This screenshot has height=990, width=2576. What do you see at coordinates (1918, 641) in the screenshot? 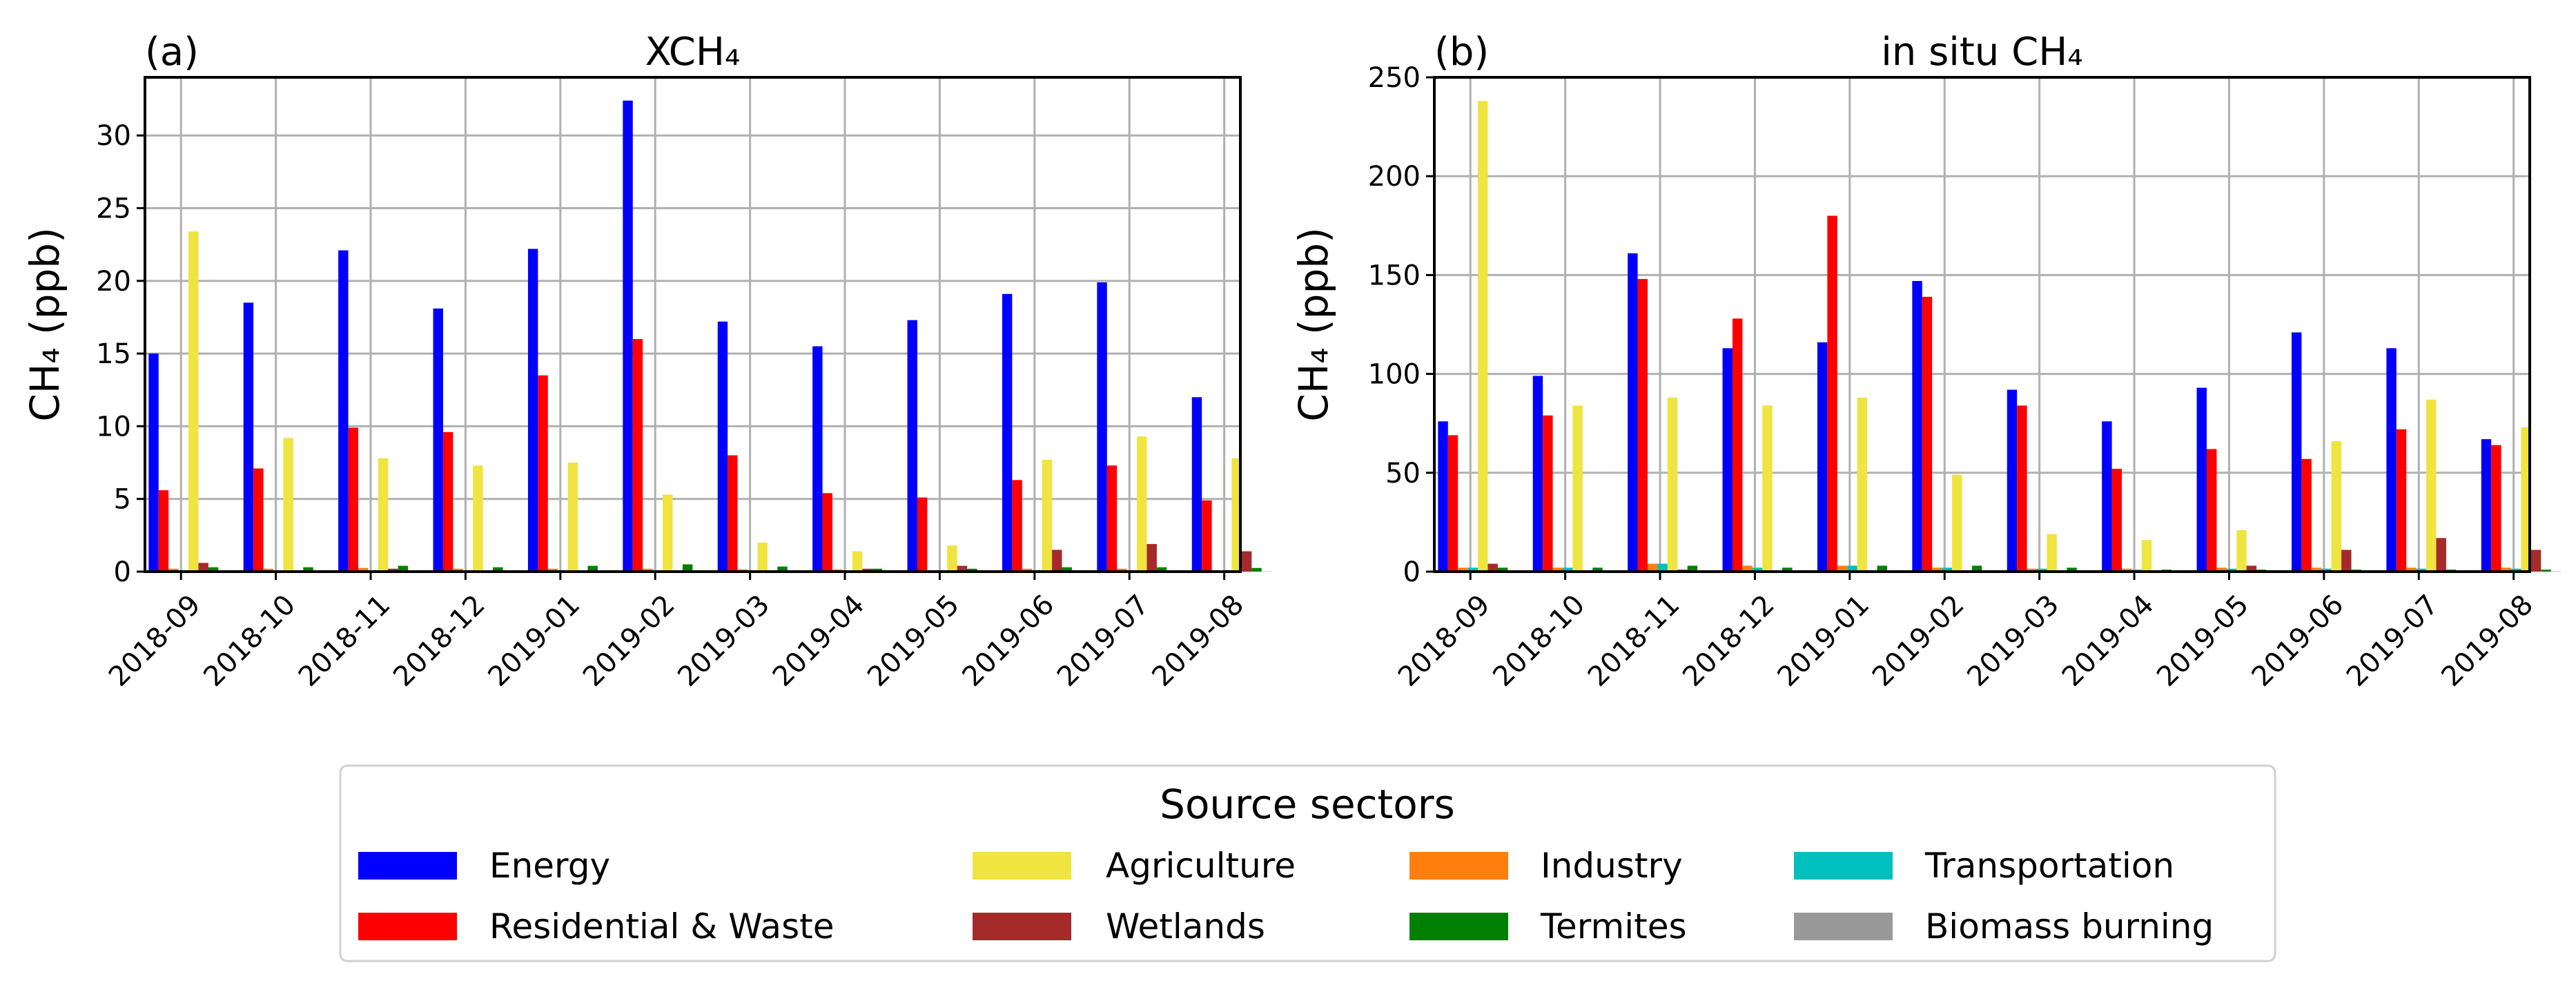
I see `x-tick-label: 2019-02` at bounding box center [1918, 641].